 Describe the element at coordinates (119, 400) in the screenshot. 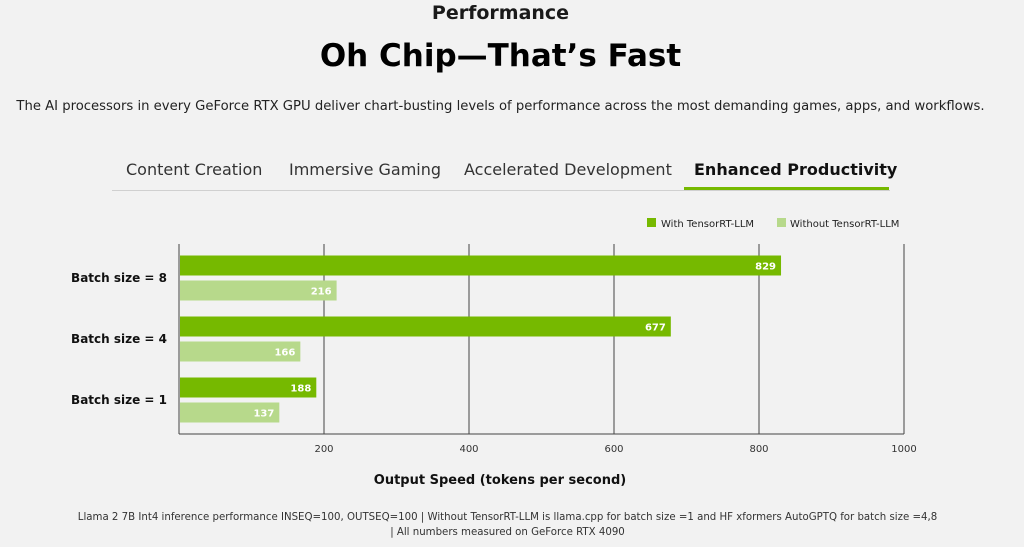

I see `category-label: Batch size = 1` at that location.